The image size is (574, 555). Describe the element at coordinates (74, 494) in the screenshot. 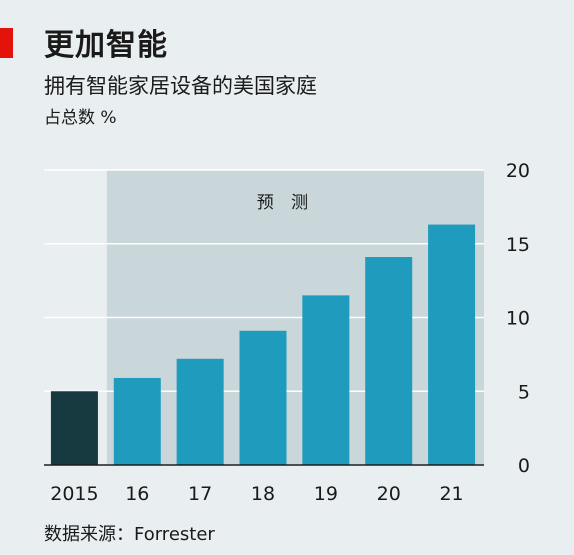

I see `x-tick-label: 2015` at that location.